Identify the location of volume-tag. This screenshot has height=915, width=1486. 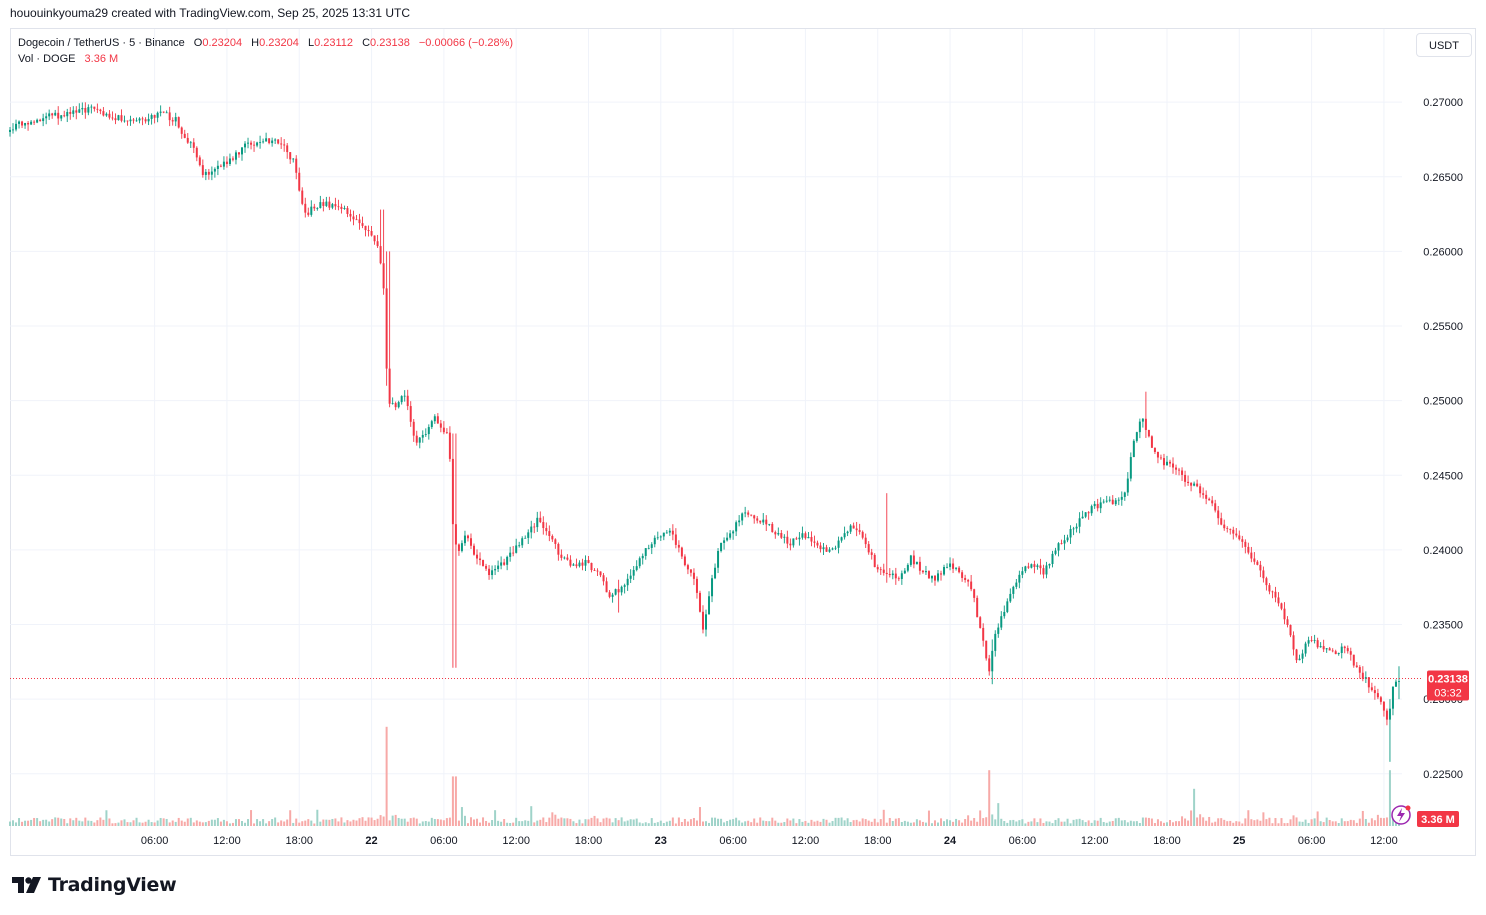
(1438, 819).